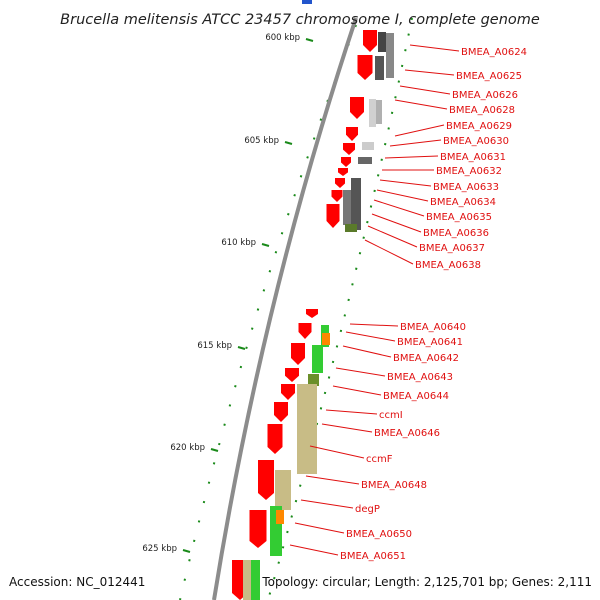 This screenshot has width=600, height=600. Describe the element at coordinates (476, 141) in the screenshot. I see `gene-label: BMEA_A0630` at that location.